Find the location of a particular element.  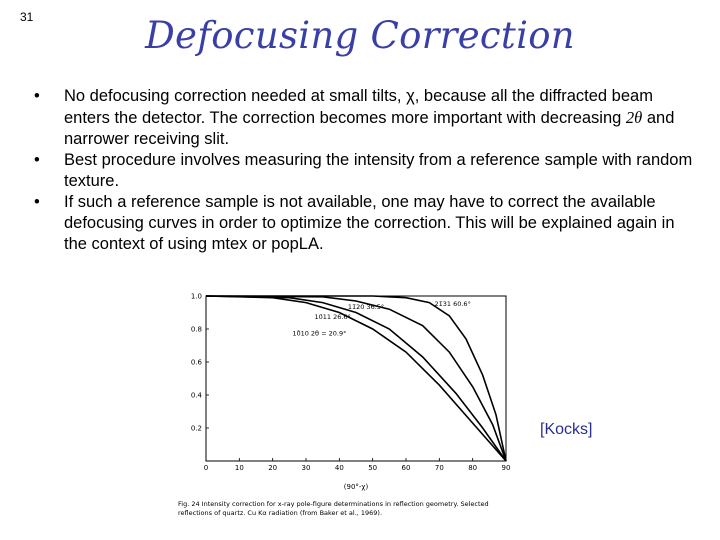

series-label: 10̄11 26.6° is located at coordinates (332, 317).